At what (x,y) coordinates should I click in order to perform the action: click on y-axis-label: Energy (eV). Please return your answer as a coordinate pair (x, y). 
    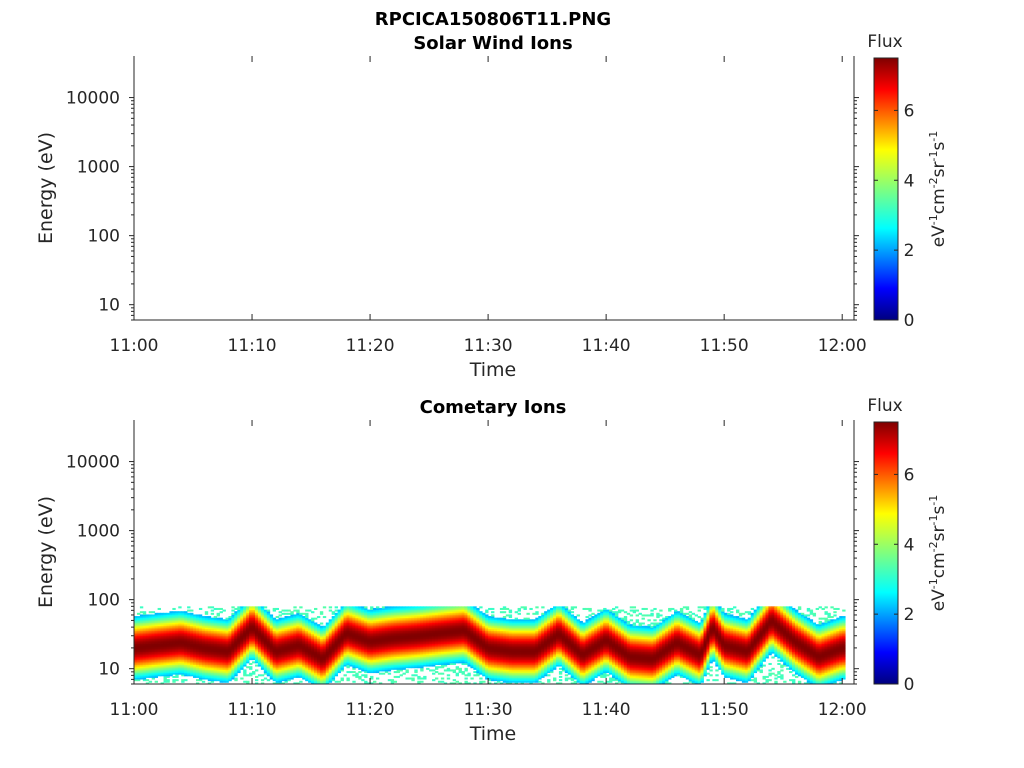
    Looking at the image, I should click on (46, 188).